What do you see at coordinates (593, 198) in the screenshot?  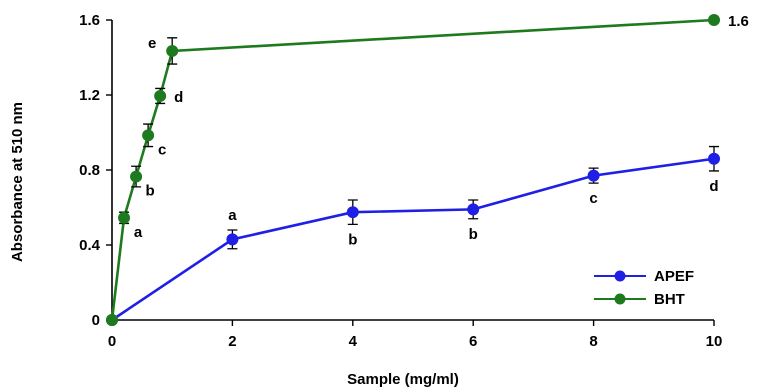 I see `point-label-apef: c` at bounding box center [593, 198].